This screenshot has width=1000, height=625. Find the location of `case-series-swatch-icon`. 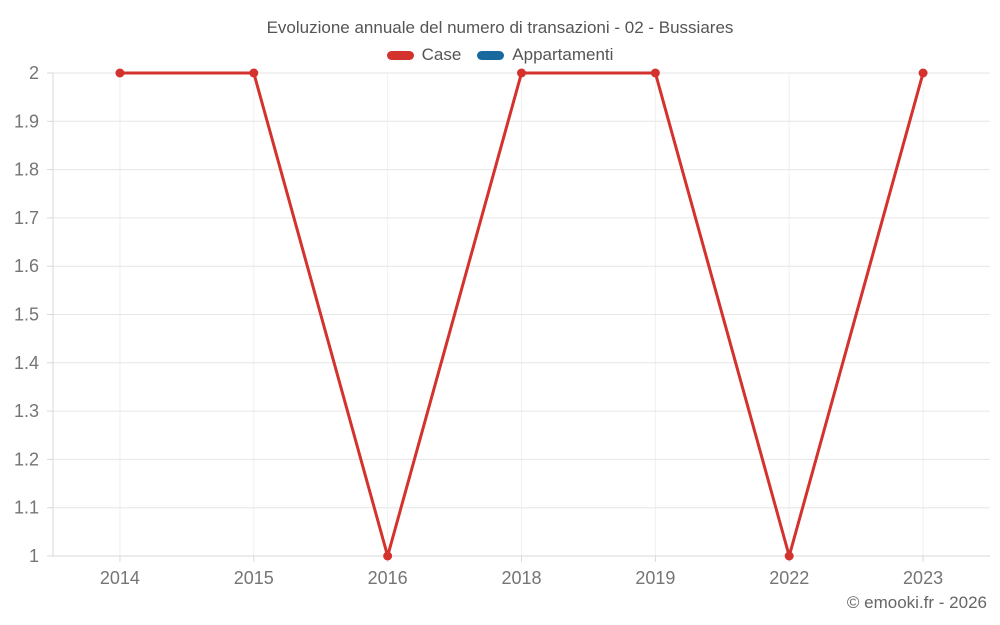

case-series-swatch-icon is located at coordinates (400, 55).